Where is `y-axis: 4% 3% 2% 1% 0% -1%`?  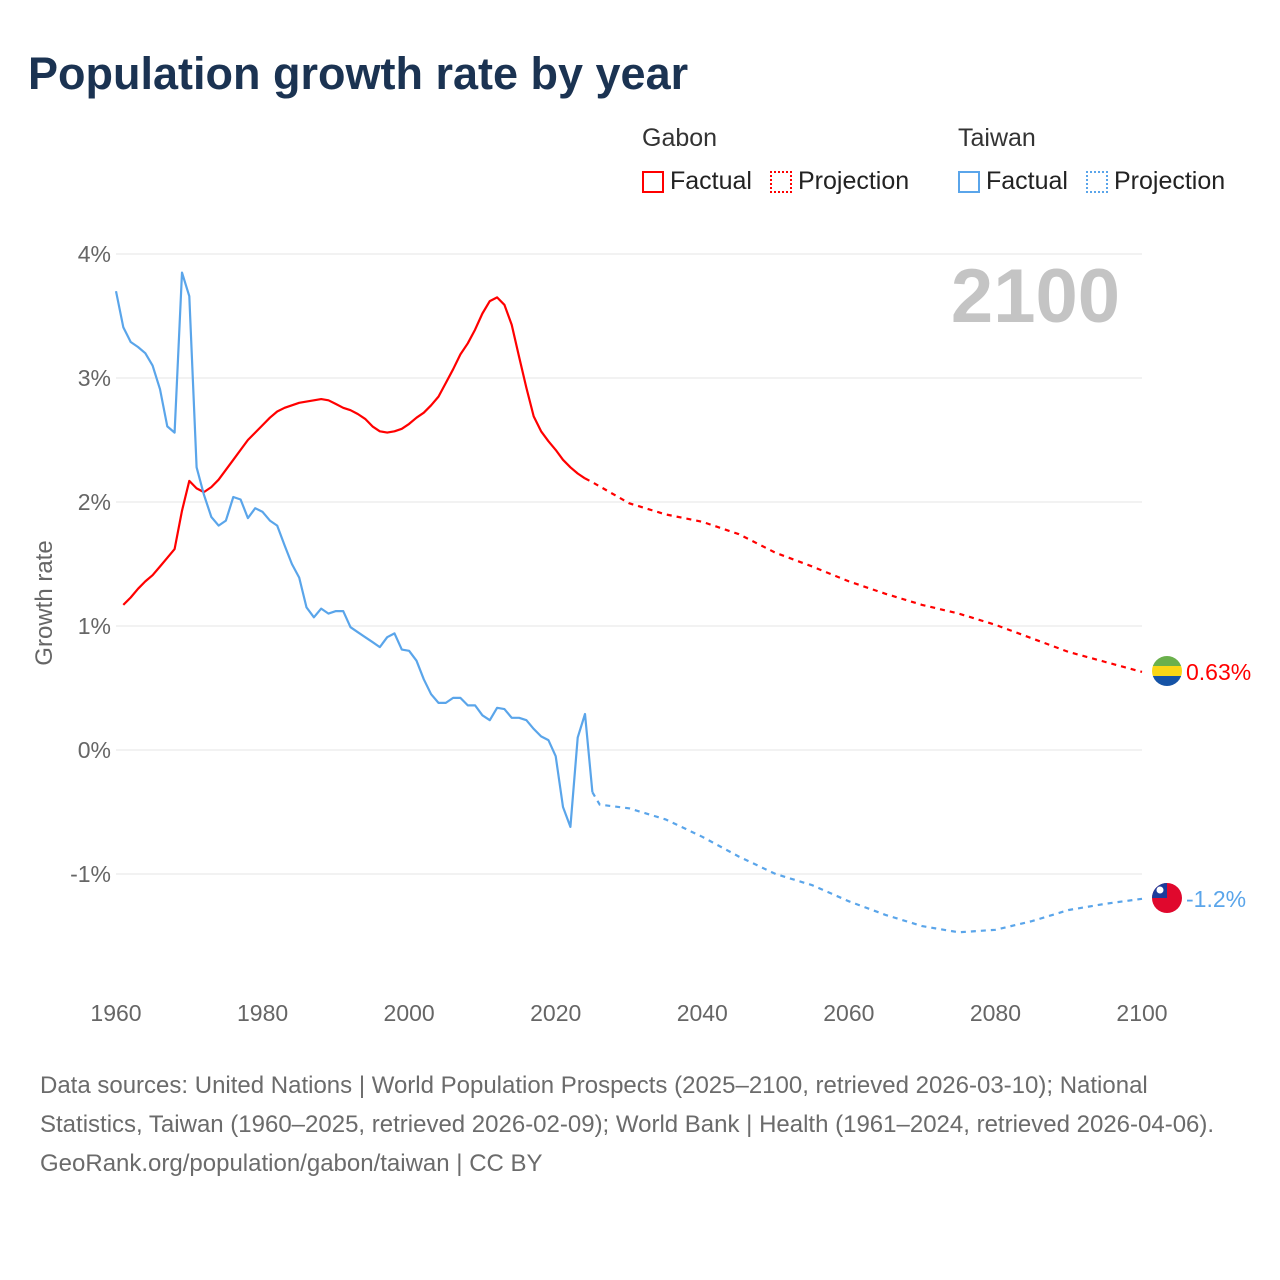 y-axis: 4% 3% 2% 1% 0% -1% is located at coordinates (90, 564).